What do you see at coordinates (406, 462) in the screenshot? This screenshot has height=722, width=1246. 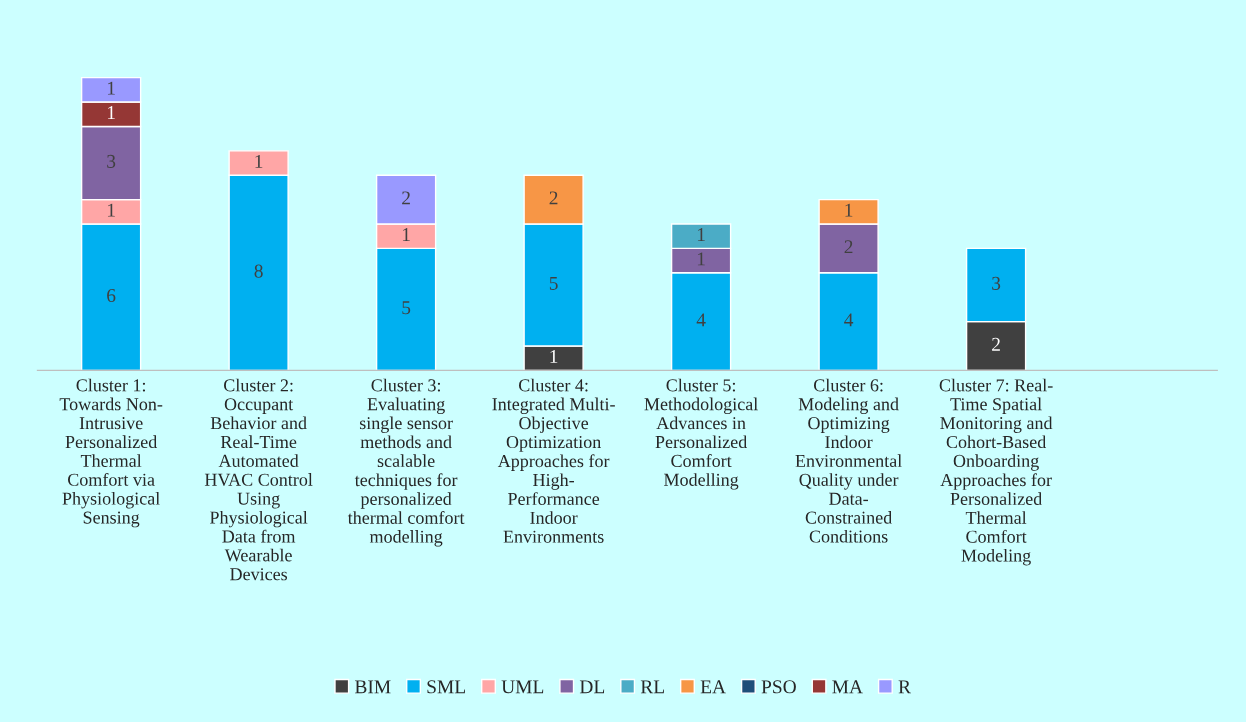 I see `category-label: Cluster 3: Evaluating single sensor methods and scalable techniques for personalized thermal comfort modelling` at bounding box center [406, 462].